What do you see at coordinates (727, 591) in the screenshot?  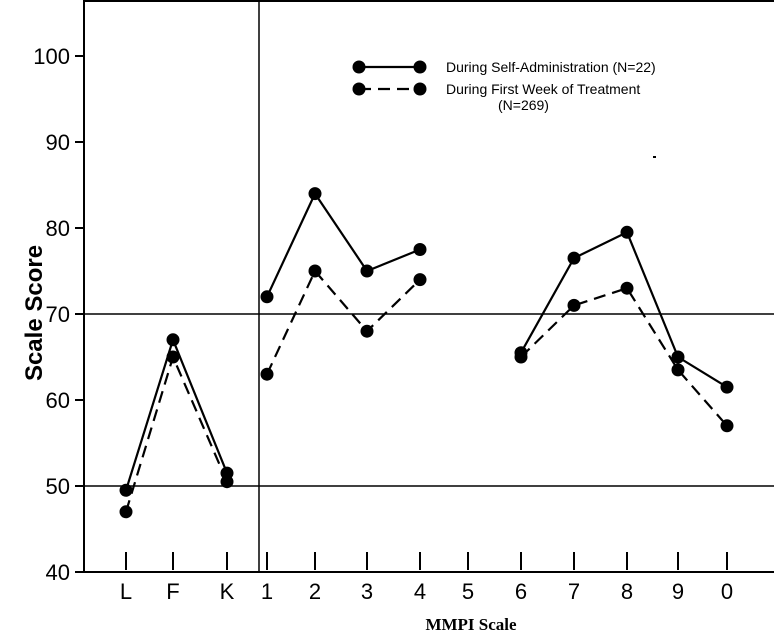 I see `x-tick-label: 0` at bounding box center [727, 591].